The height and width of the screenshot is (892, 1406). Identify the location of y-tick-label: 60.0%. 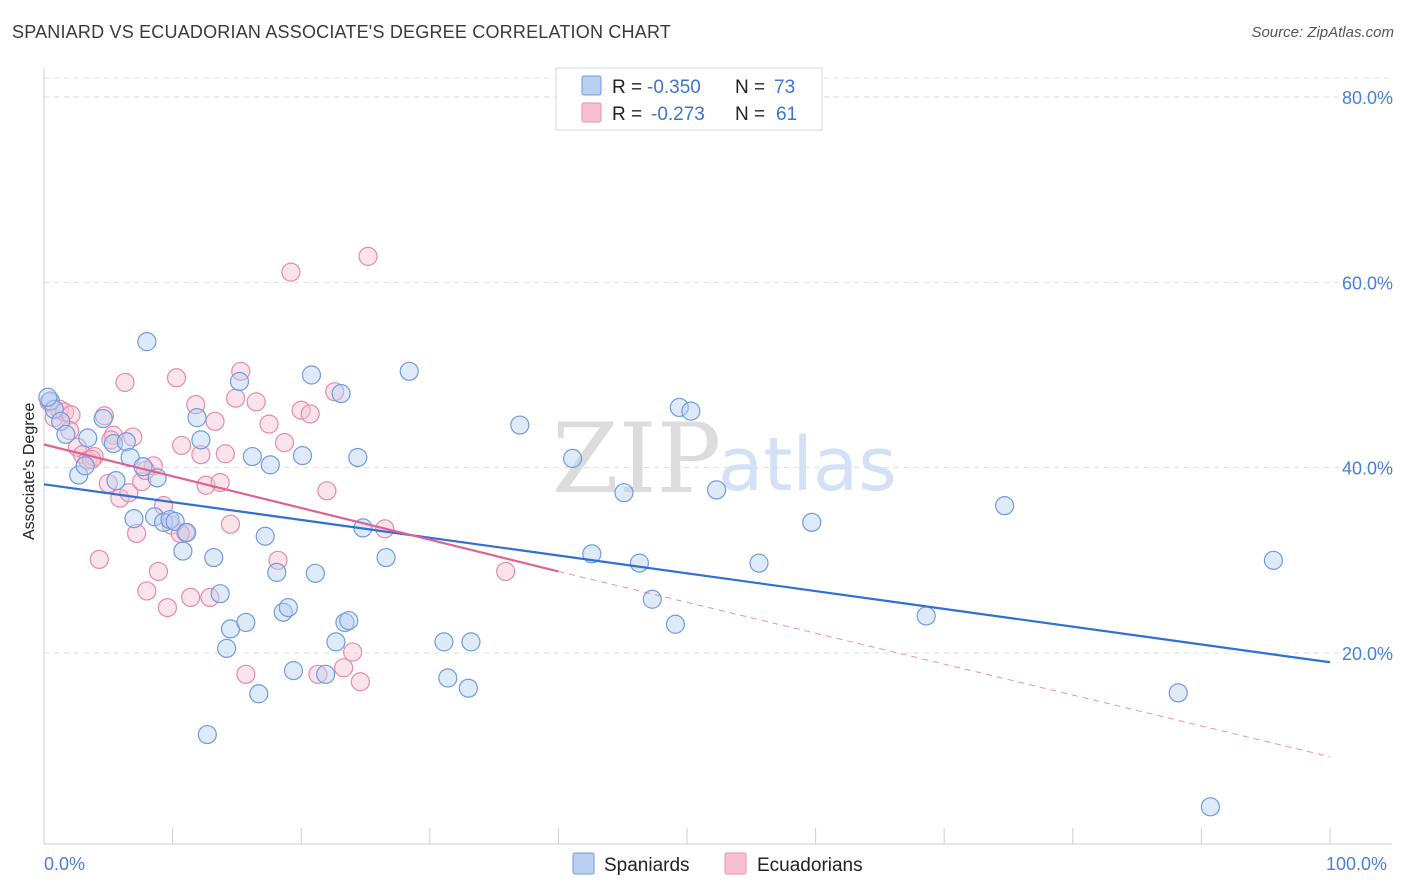
(1367, 283).